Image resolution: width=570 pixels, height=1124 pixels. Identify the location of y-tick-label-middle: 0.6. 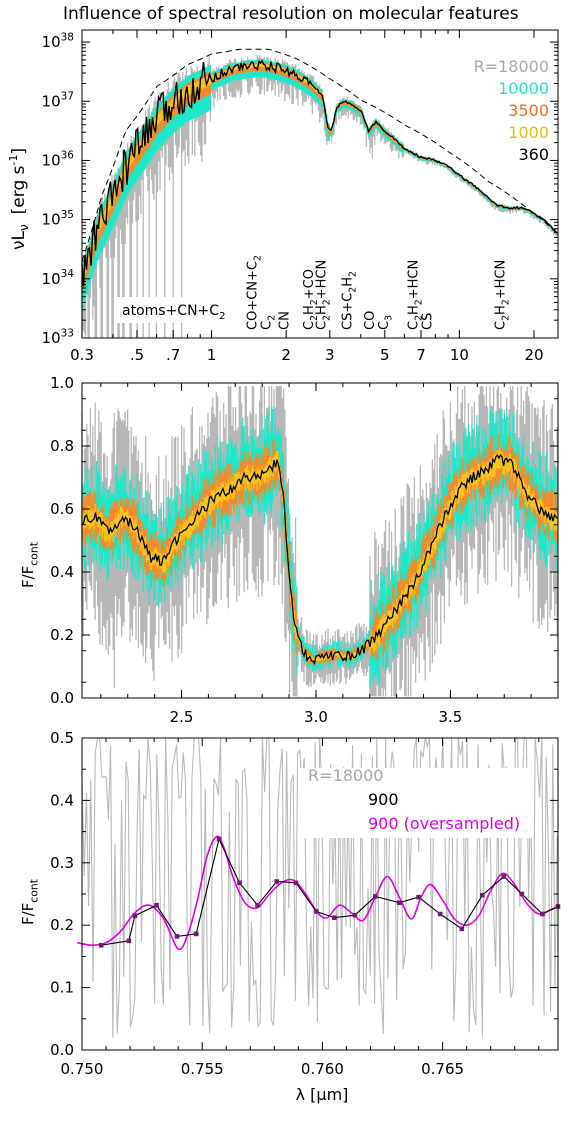
(62, 509).